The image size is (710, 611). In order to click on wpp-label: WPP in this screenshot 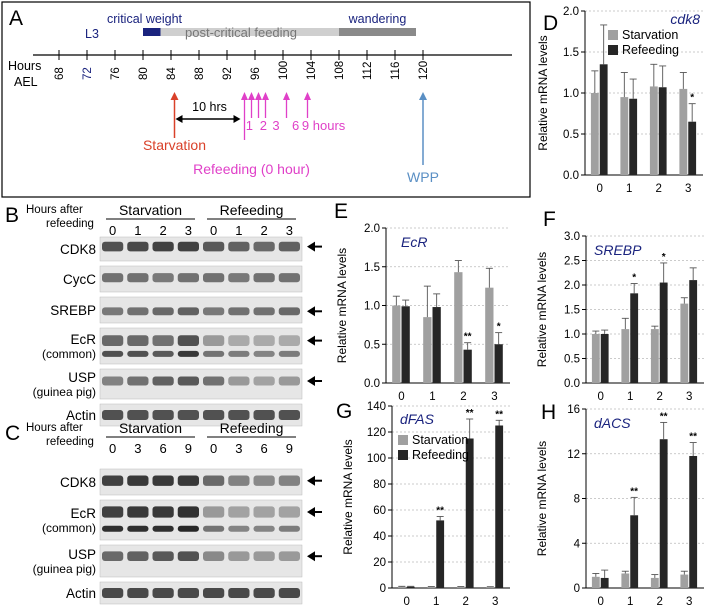, I will do `click(423, 177)`.